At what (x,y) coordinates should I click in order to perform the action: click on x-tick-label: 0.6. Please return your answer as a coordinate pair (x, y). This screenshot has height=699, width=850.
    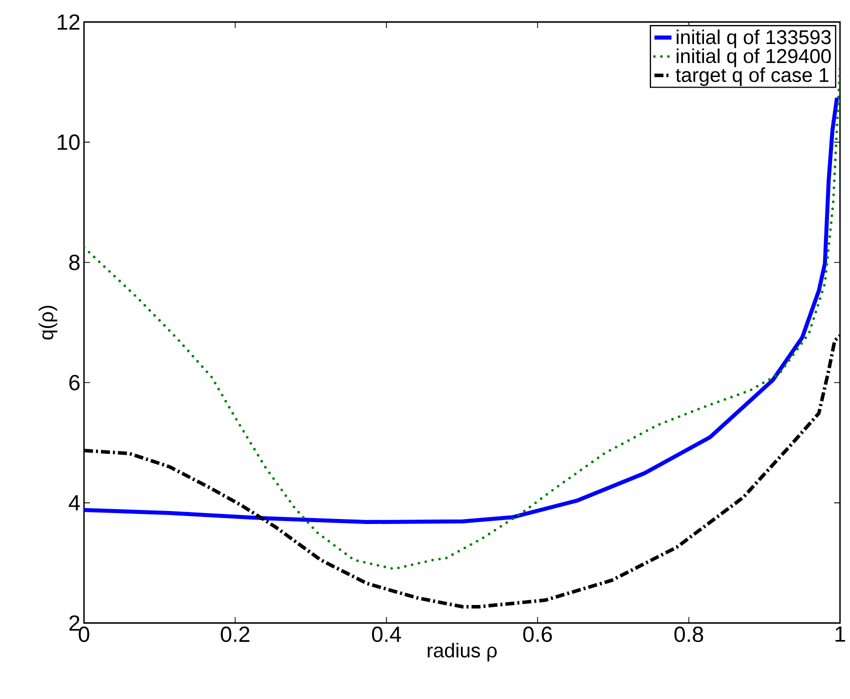
    Looking at the image, I should click on (537, 634).